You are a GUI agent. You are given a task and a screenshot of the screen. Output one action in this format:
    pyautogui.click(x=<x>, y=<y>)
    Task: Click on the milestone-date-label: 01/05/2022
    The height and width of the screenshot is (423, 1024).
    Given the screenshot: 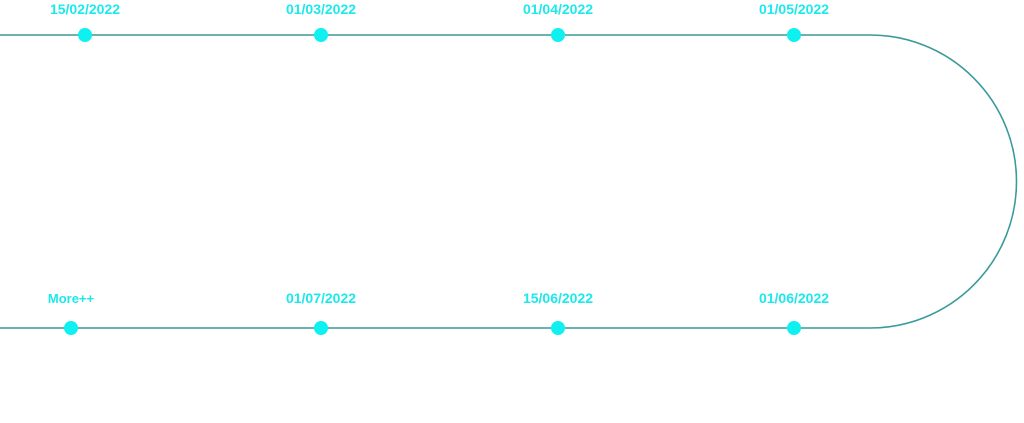 What is the action you would take?
    pyautogui.click(x=794, y=9)
    